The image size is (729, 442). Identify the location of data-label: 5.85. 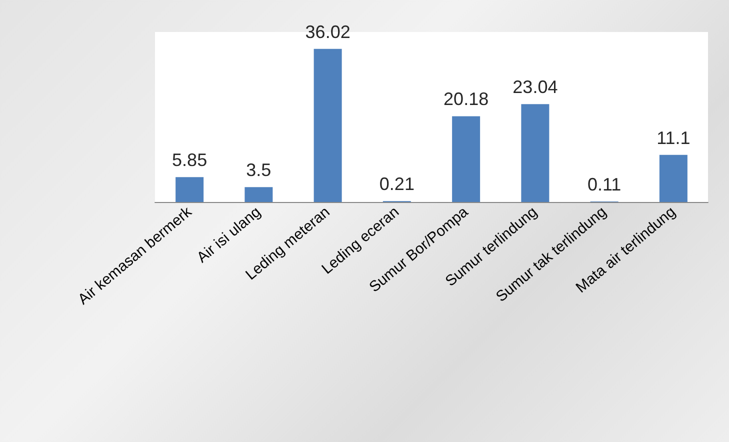
(190, 160).